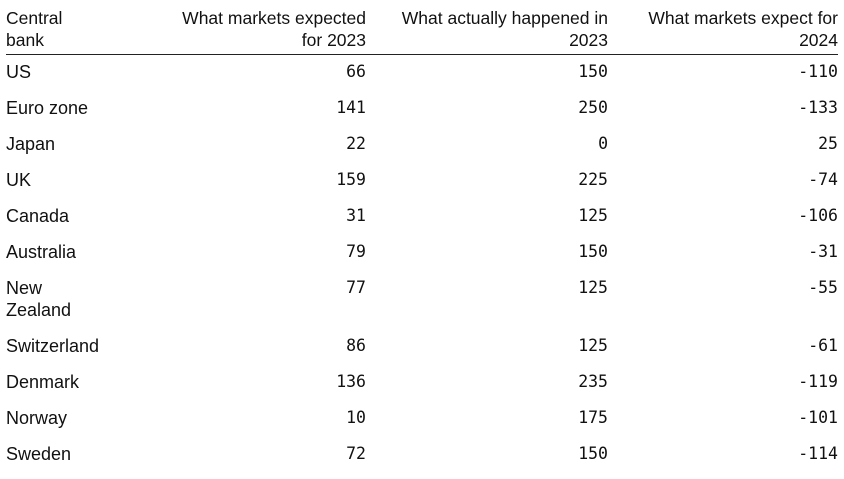  What do you see at coordinates (24, 287) in the screenshot?
I see `bank-name-line: New` at bounding box center [24, 287].